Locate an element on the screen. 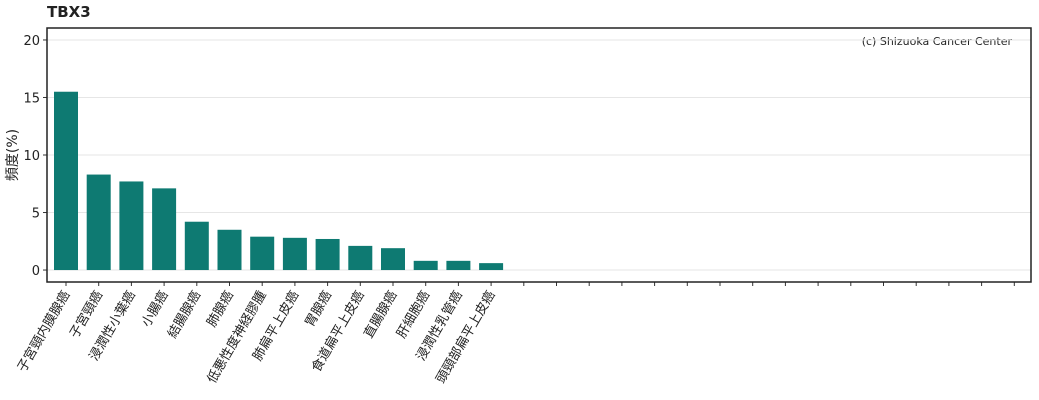  y-tick-label: 20 is located at coordinates (31, 41).